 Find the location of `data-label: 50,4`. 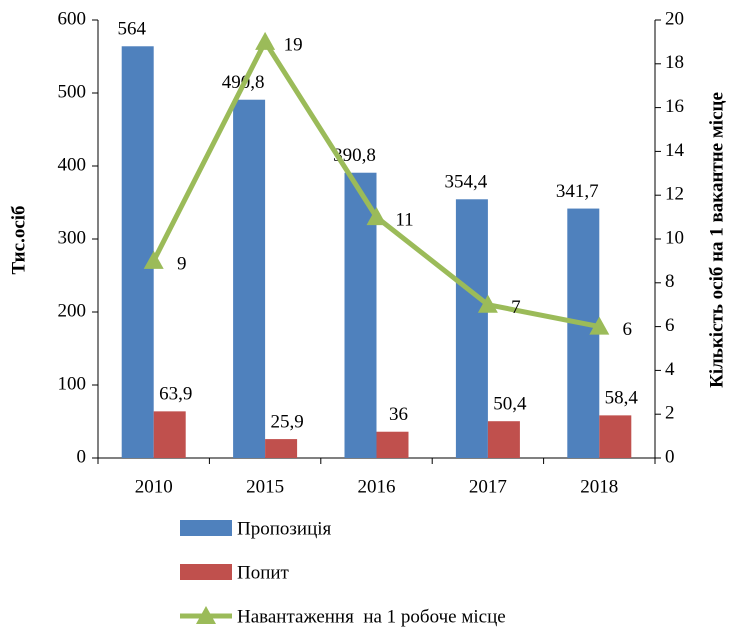

data-label: 50,4 is located at coordinates (510, 404).